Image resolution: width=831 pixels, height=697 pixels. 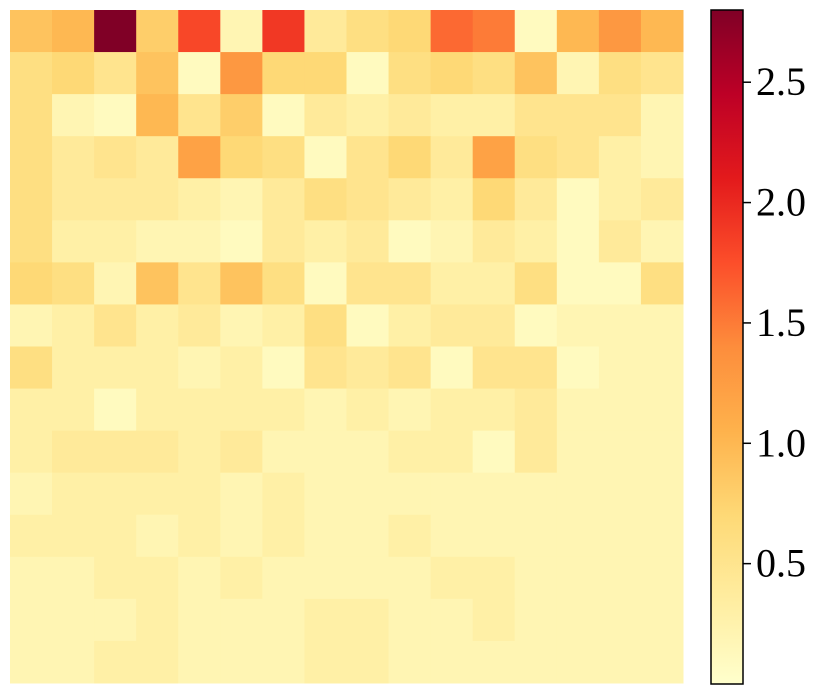 What do you see at coordinates (781, 563) in the screenshot?
I see `colorbar-tick-label: 0.5` at bounding box center [781, 563].